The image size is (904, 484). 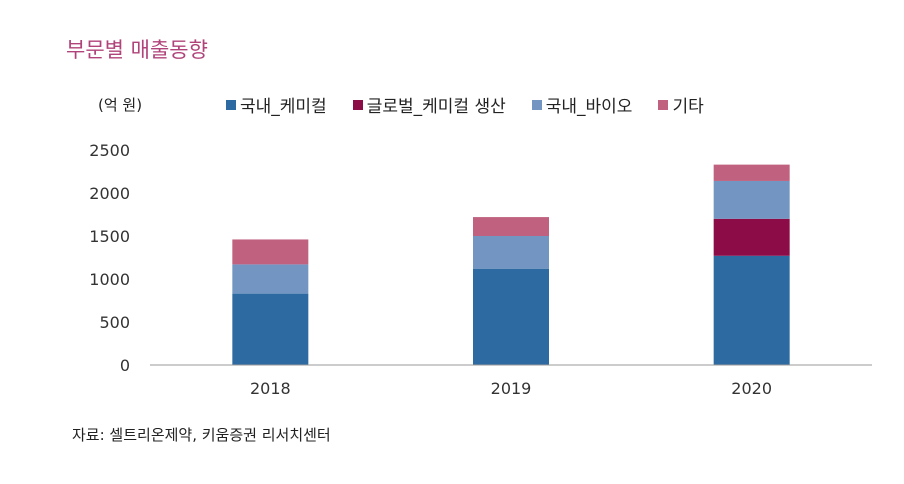 I want to click on legend-item: 기타, so click(x=681, y=104).